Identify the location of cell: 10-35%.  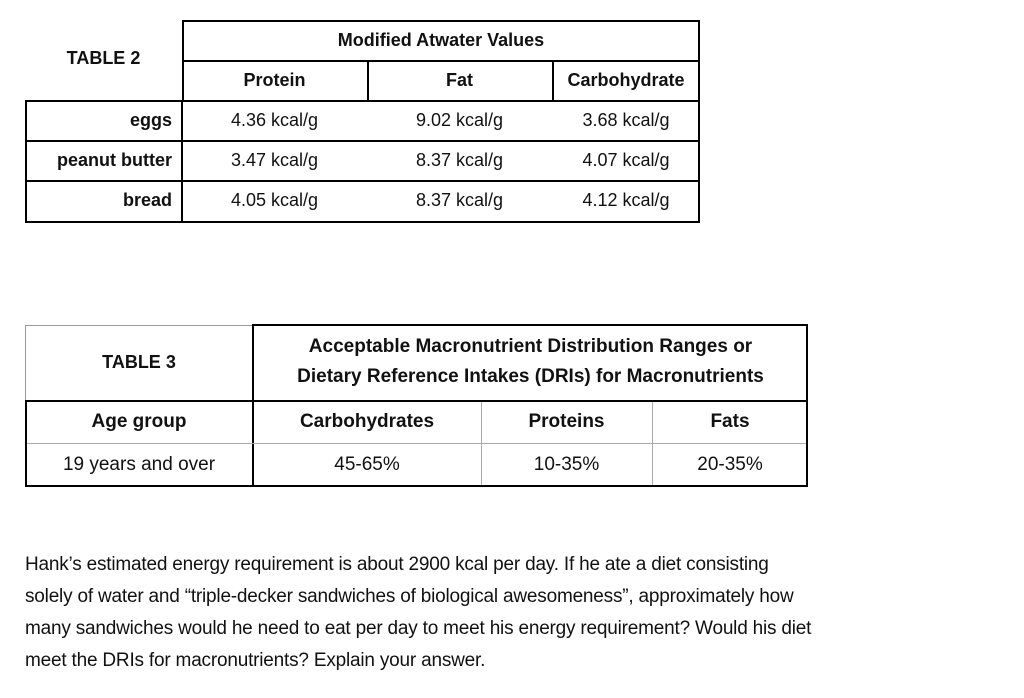
(566, 464).